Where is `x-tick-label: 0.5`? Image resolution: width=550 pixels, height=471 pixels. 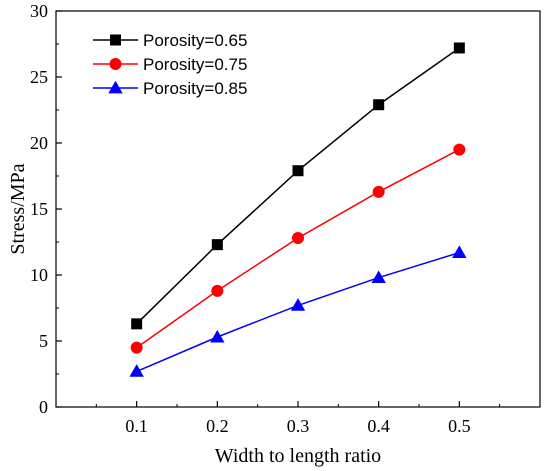
x-tick-label: 0.5 is located at coordinates (459, 426).